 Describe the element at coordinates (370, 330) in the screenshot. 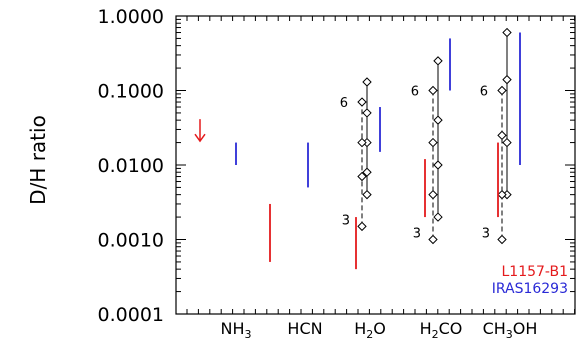

I see `x-category-label: H2O` at that location.